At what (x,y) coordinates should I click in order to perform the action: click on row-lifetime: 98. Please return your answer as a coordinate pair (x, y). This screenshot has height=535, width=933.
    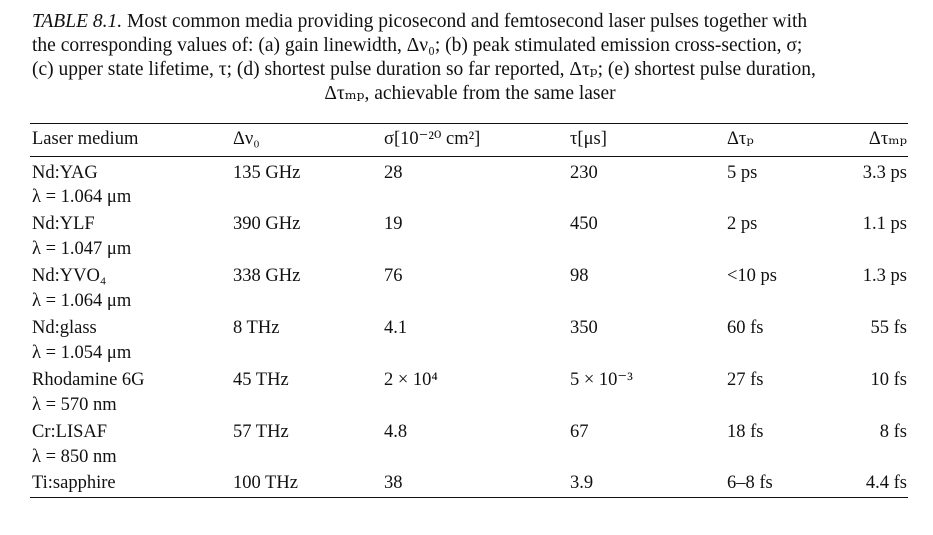
    Looking at the image, I should click on (579, 276).